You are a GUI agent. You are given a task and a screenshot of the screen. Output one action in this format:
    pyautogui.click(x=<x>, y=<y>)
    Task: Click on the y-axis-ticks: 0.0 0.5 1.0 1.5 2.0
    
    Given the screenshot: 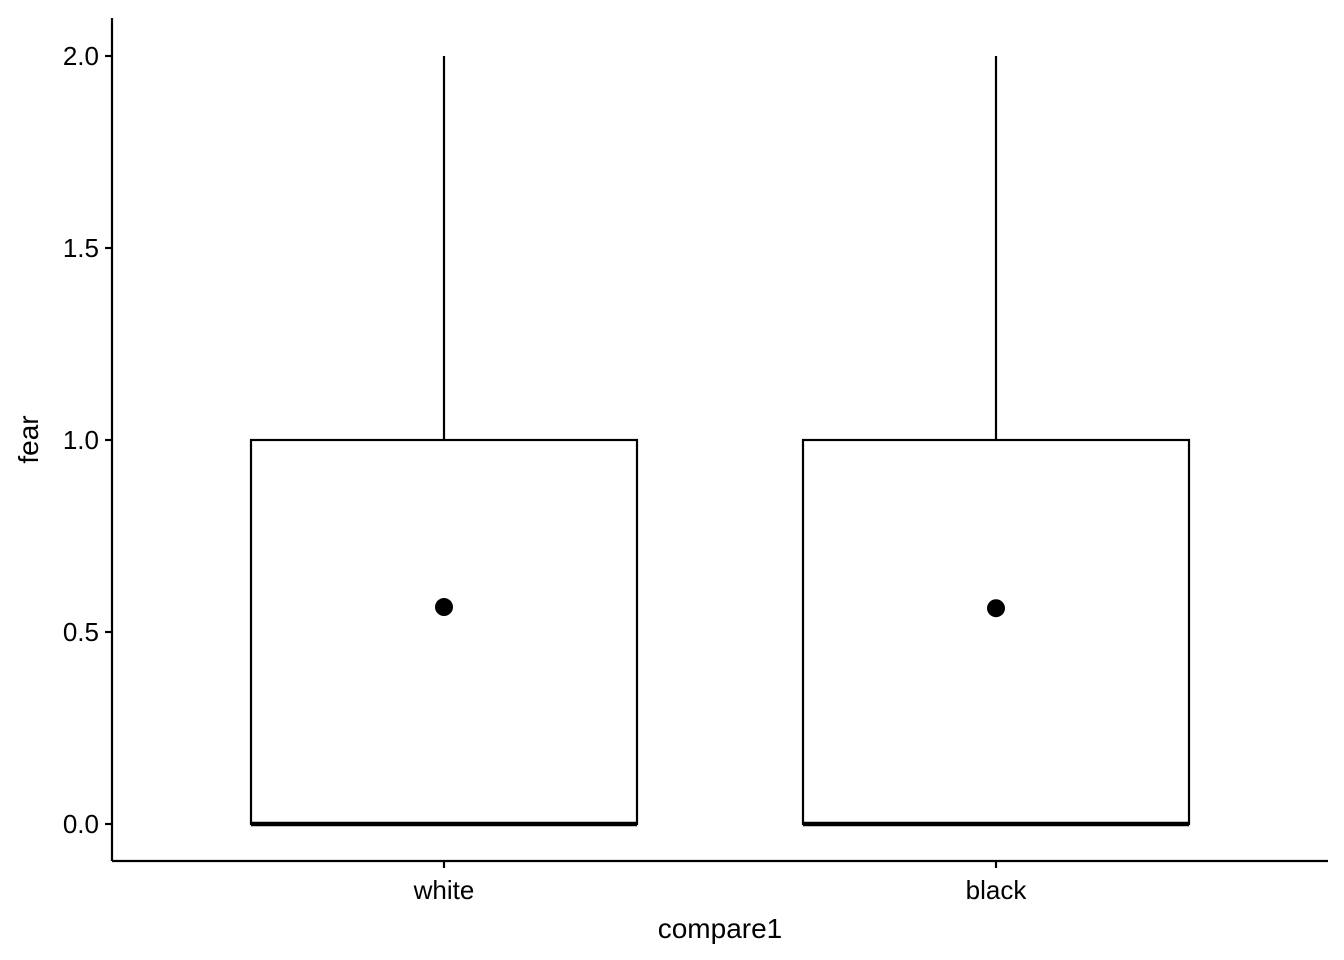 What is the action you would take?
    pyautogui.click(x=87, y=440)
    